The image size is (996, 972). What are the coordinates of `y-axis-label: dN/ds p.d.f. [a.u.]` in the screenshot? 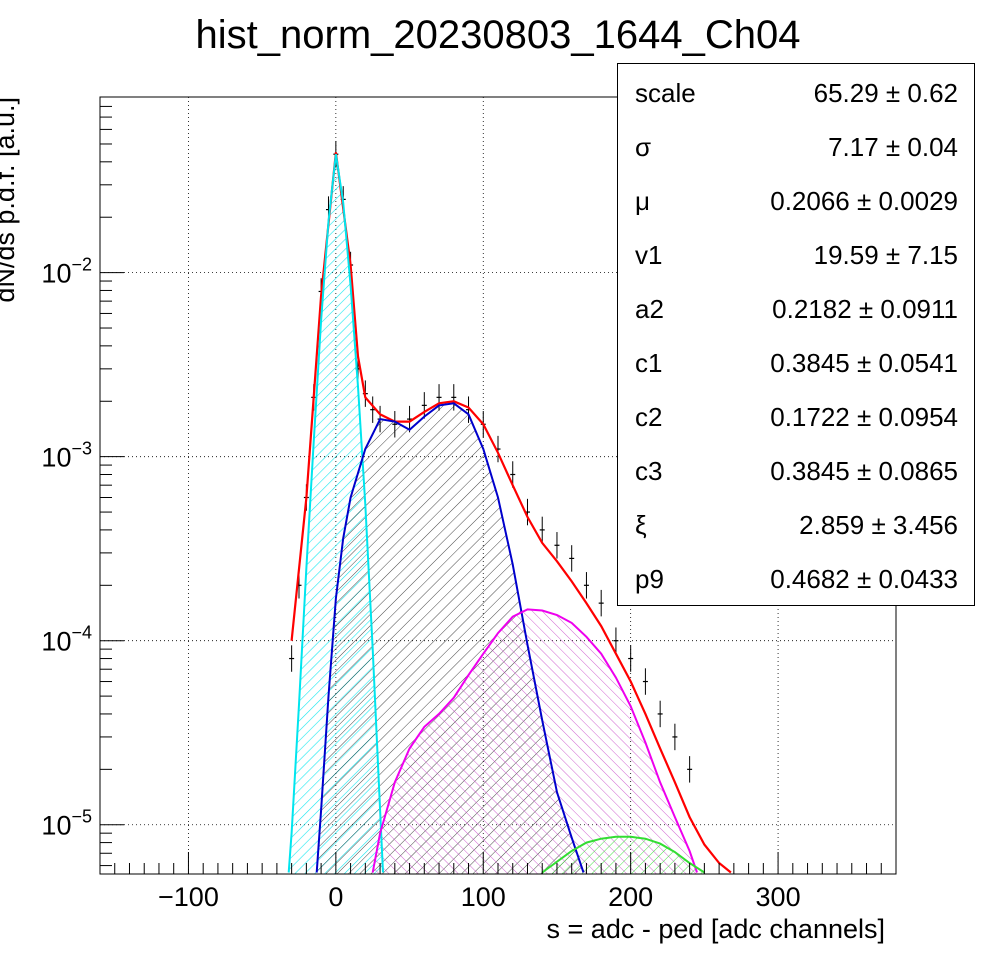 It's located at (10, 200).